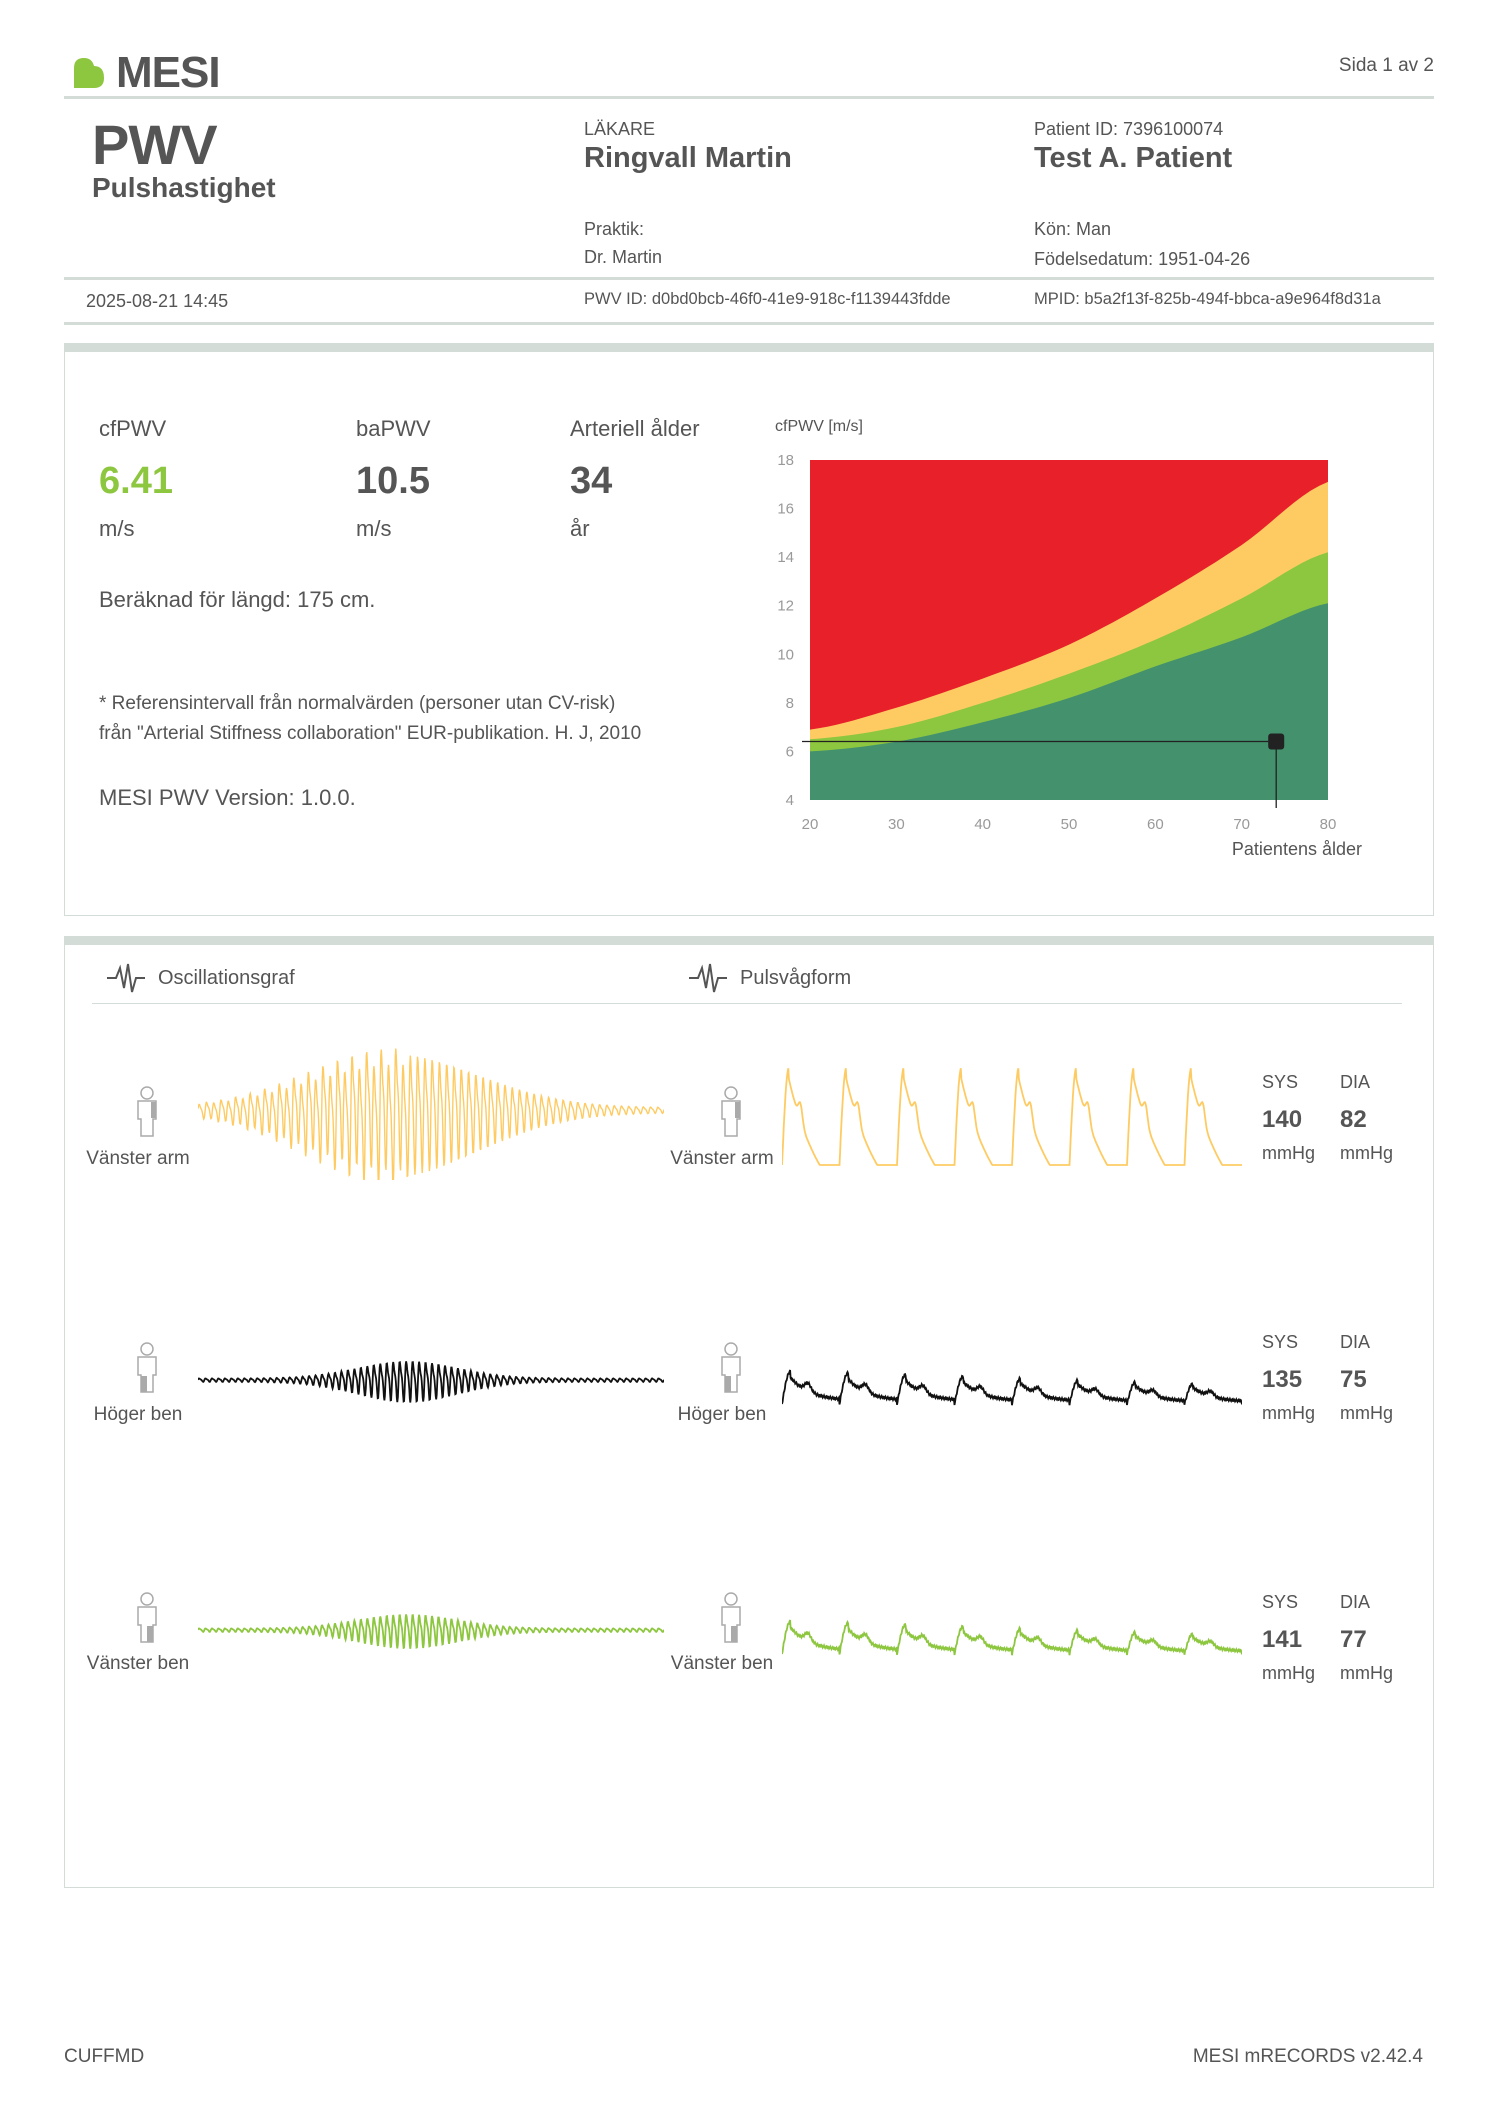 This screenshot has width=1489, height=2105. What do you see at coordinates (1307, 2056) in the screenshot?
I see `footer-right: MESI mRECORDS v2.42.4` at bounding box center [1307, 2056].